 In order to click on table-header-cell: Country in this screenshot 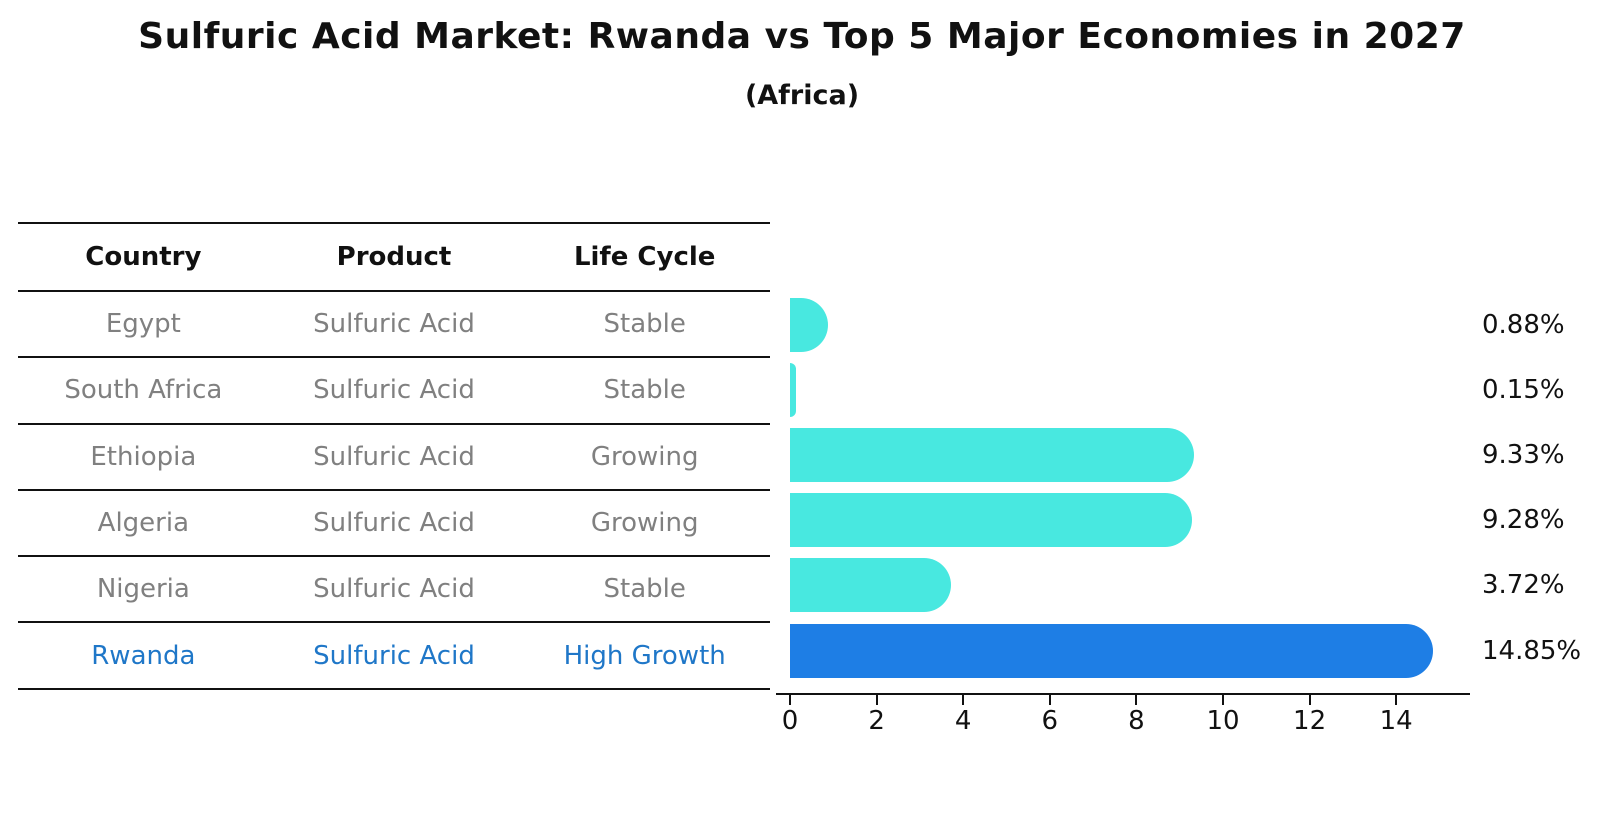, I will do `click(143, 257)`.